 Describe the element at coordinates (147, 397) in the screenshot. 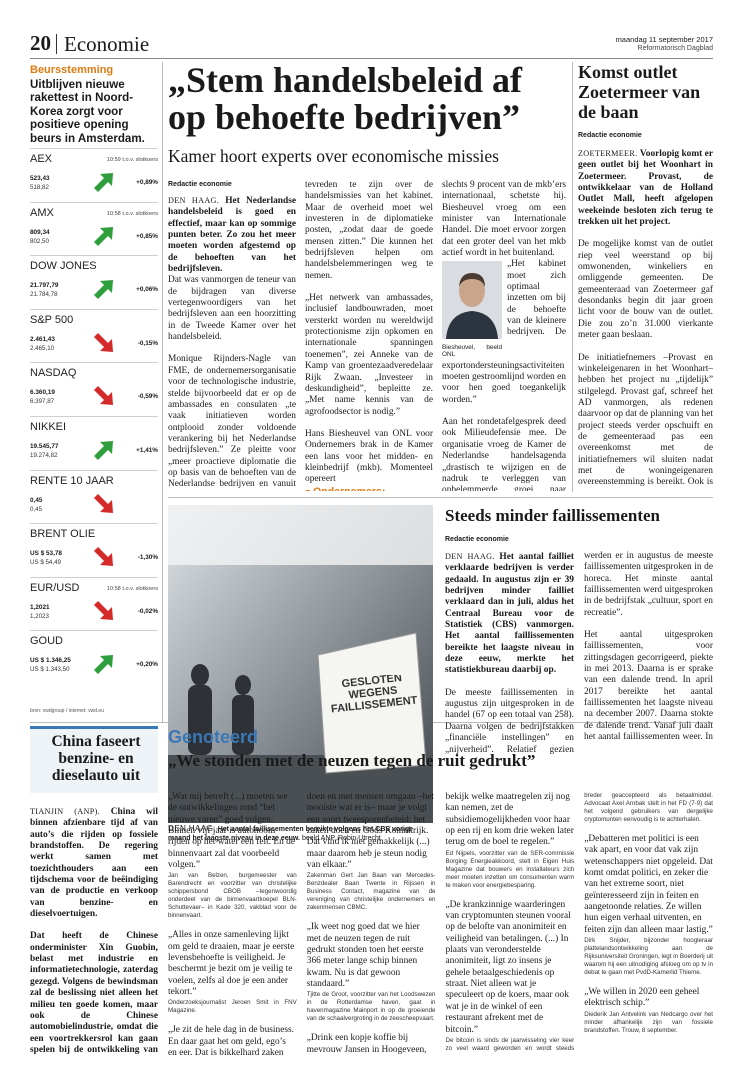

I see `market-change: -0,59%` at that location.